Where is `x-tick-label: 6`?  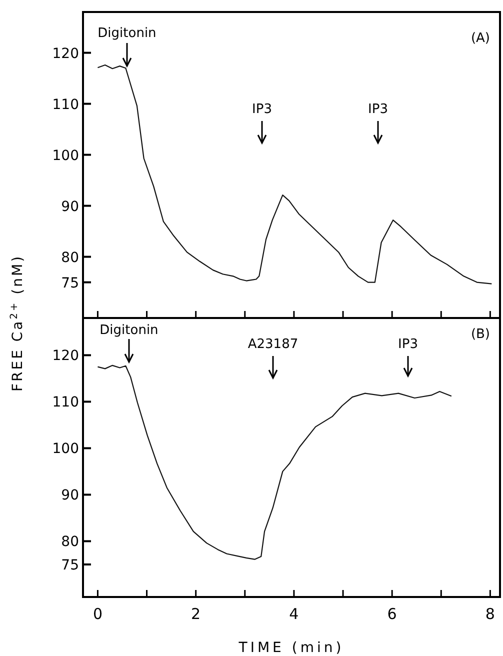 x-tick-label: 6 is located at coordinates (392, 614).